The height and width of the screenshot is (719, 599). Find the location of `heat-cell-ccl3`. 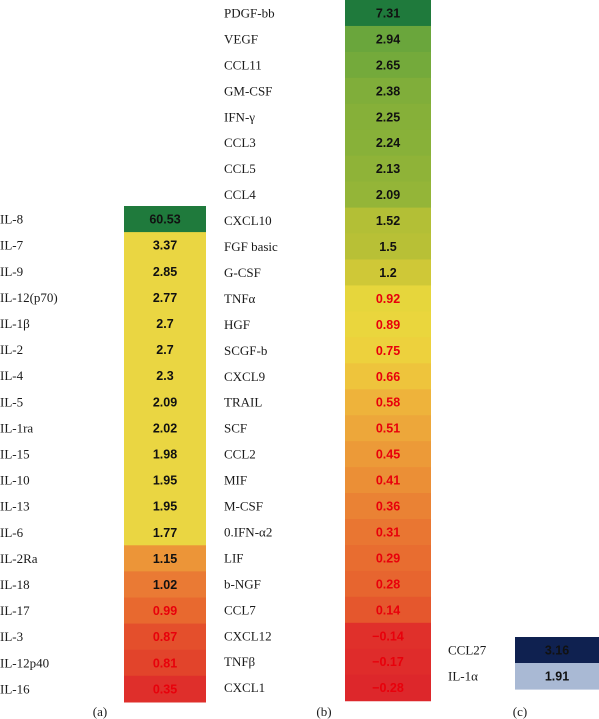

heat-cell-ccl3 is located at coordinates (388, 143).